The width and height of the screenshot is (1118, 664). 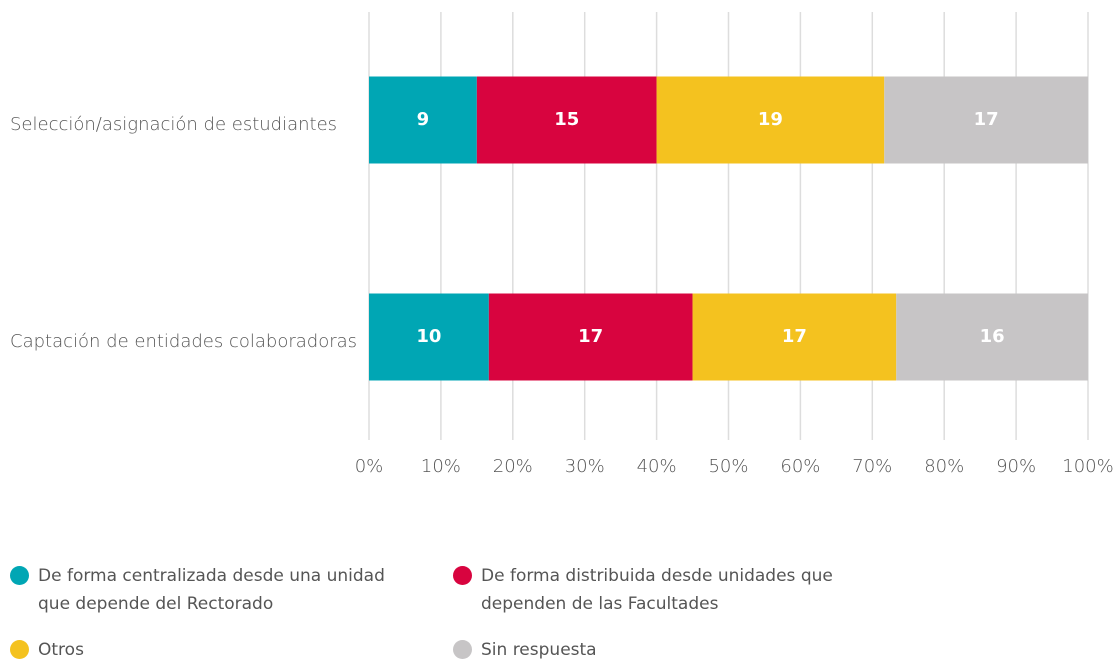 I want to click on x-tick-label: 100%, so click(x=1087, y=466).